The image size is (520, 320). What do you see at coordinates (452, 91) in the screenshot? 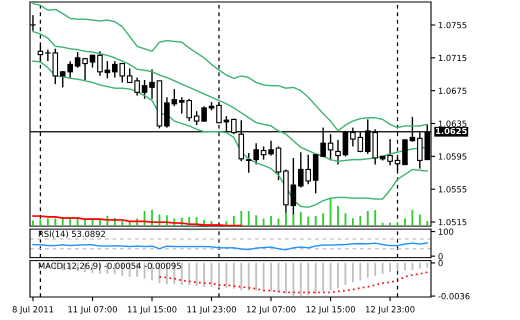
I see `y-tick-label: 1.0675` at bounding box center [452, 91].